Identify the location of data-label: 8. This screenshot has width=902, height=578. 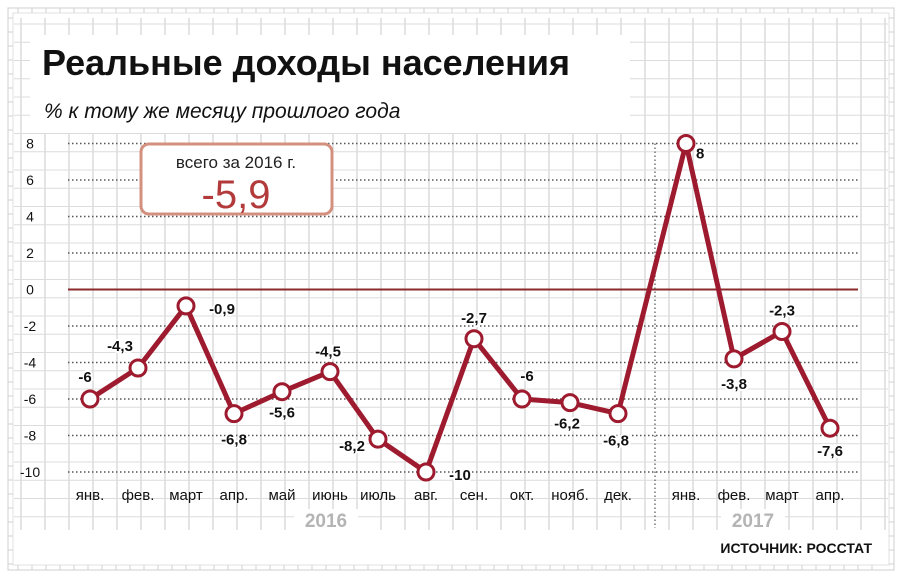
(700, 154).